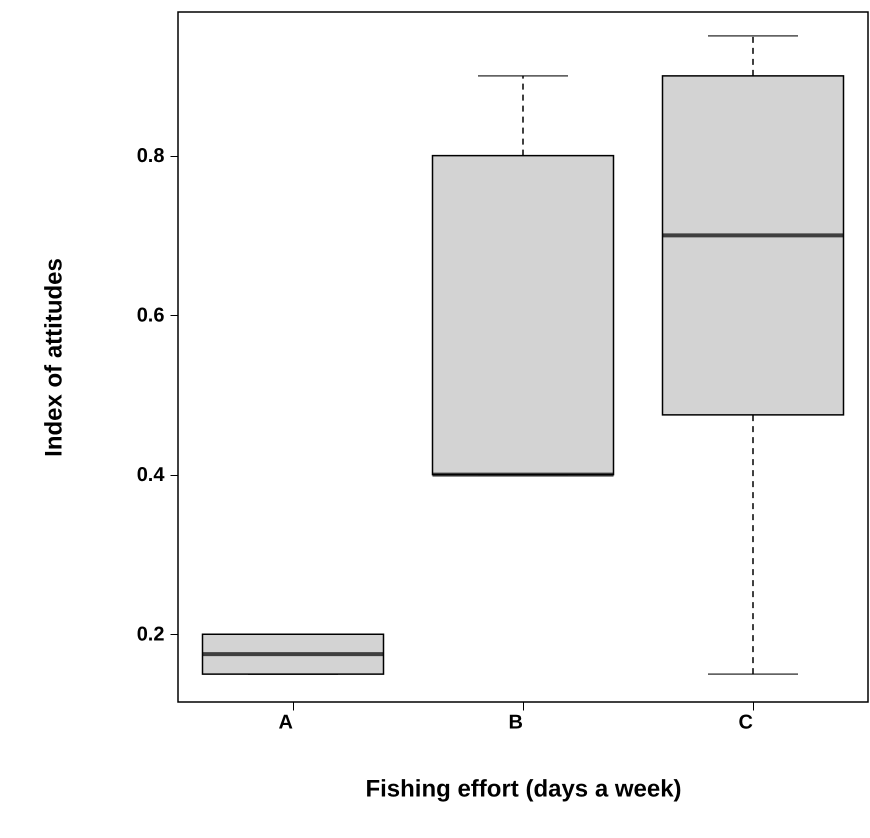 This screenshot has width=870, height=838. I want to click on y-axis-title: Index of attitudes, so click(54, 357).